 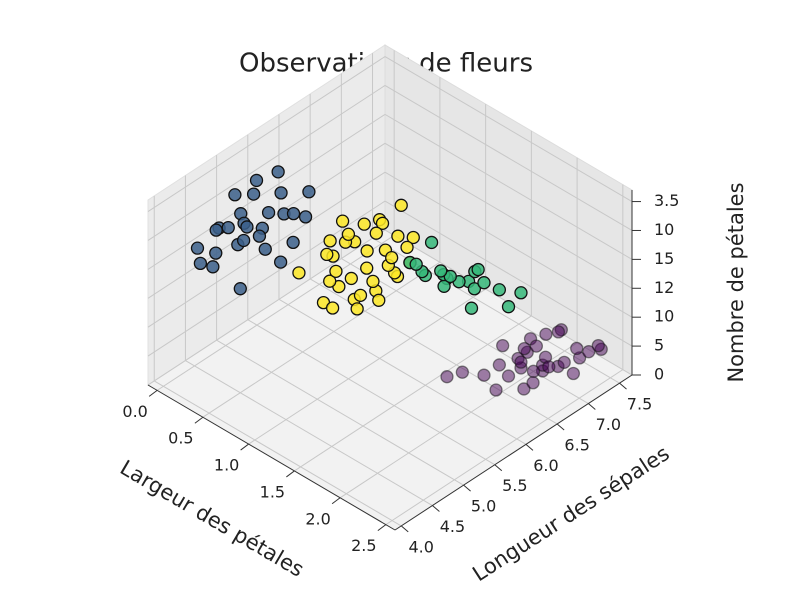 I want to click on y-tick-label: 6.0, so click(x=545, y=465).